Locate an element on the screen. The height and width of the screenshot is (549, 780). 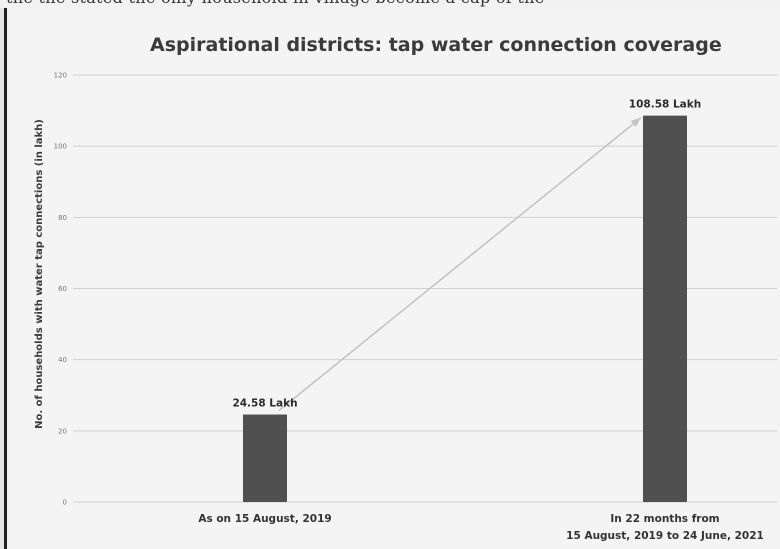
y-tick-labels: 0 20 40 60 80 100 120 is located at coordinates (60, 289).